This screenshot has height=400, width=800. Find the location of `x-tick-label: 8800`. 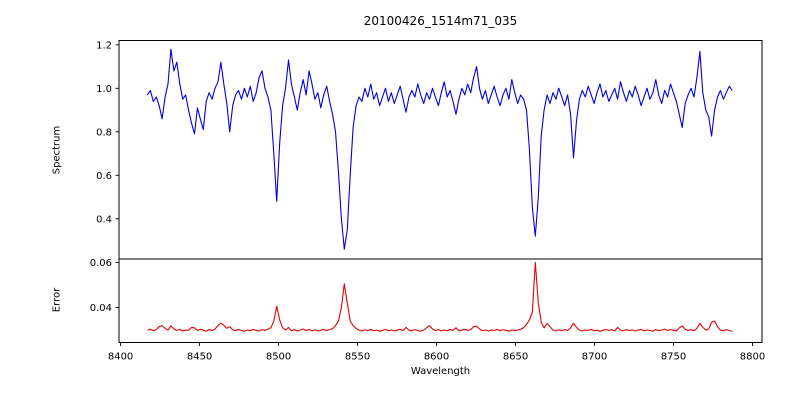

x-tick-label: 8800 is located at coordinates (752, 357).